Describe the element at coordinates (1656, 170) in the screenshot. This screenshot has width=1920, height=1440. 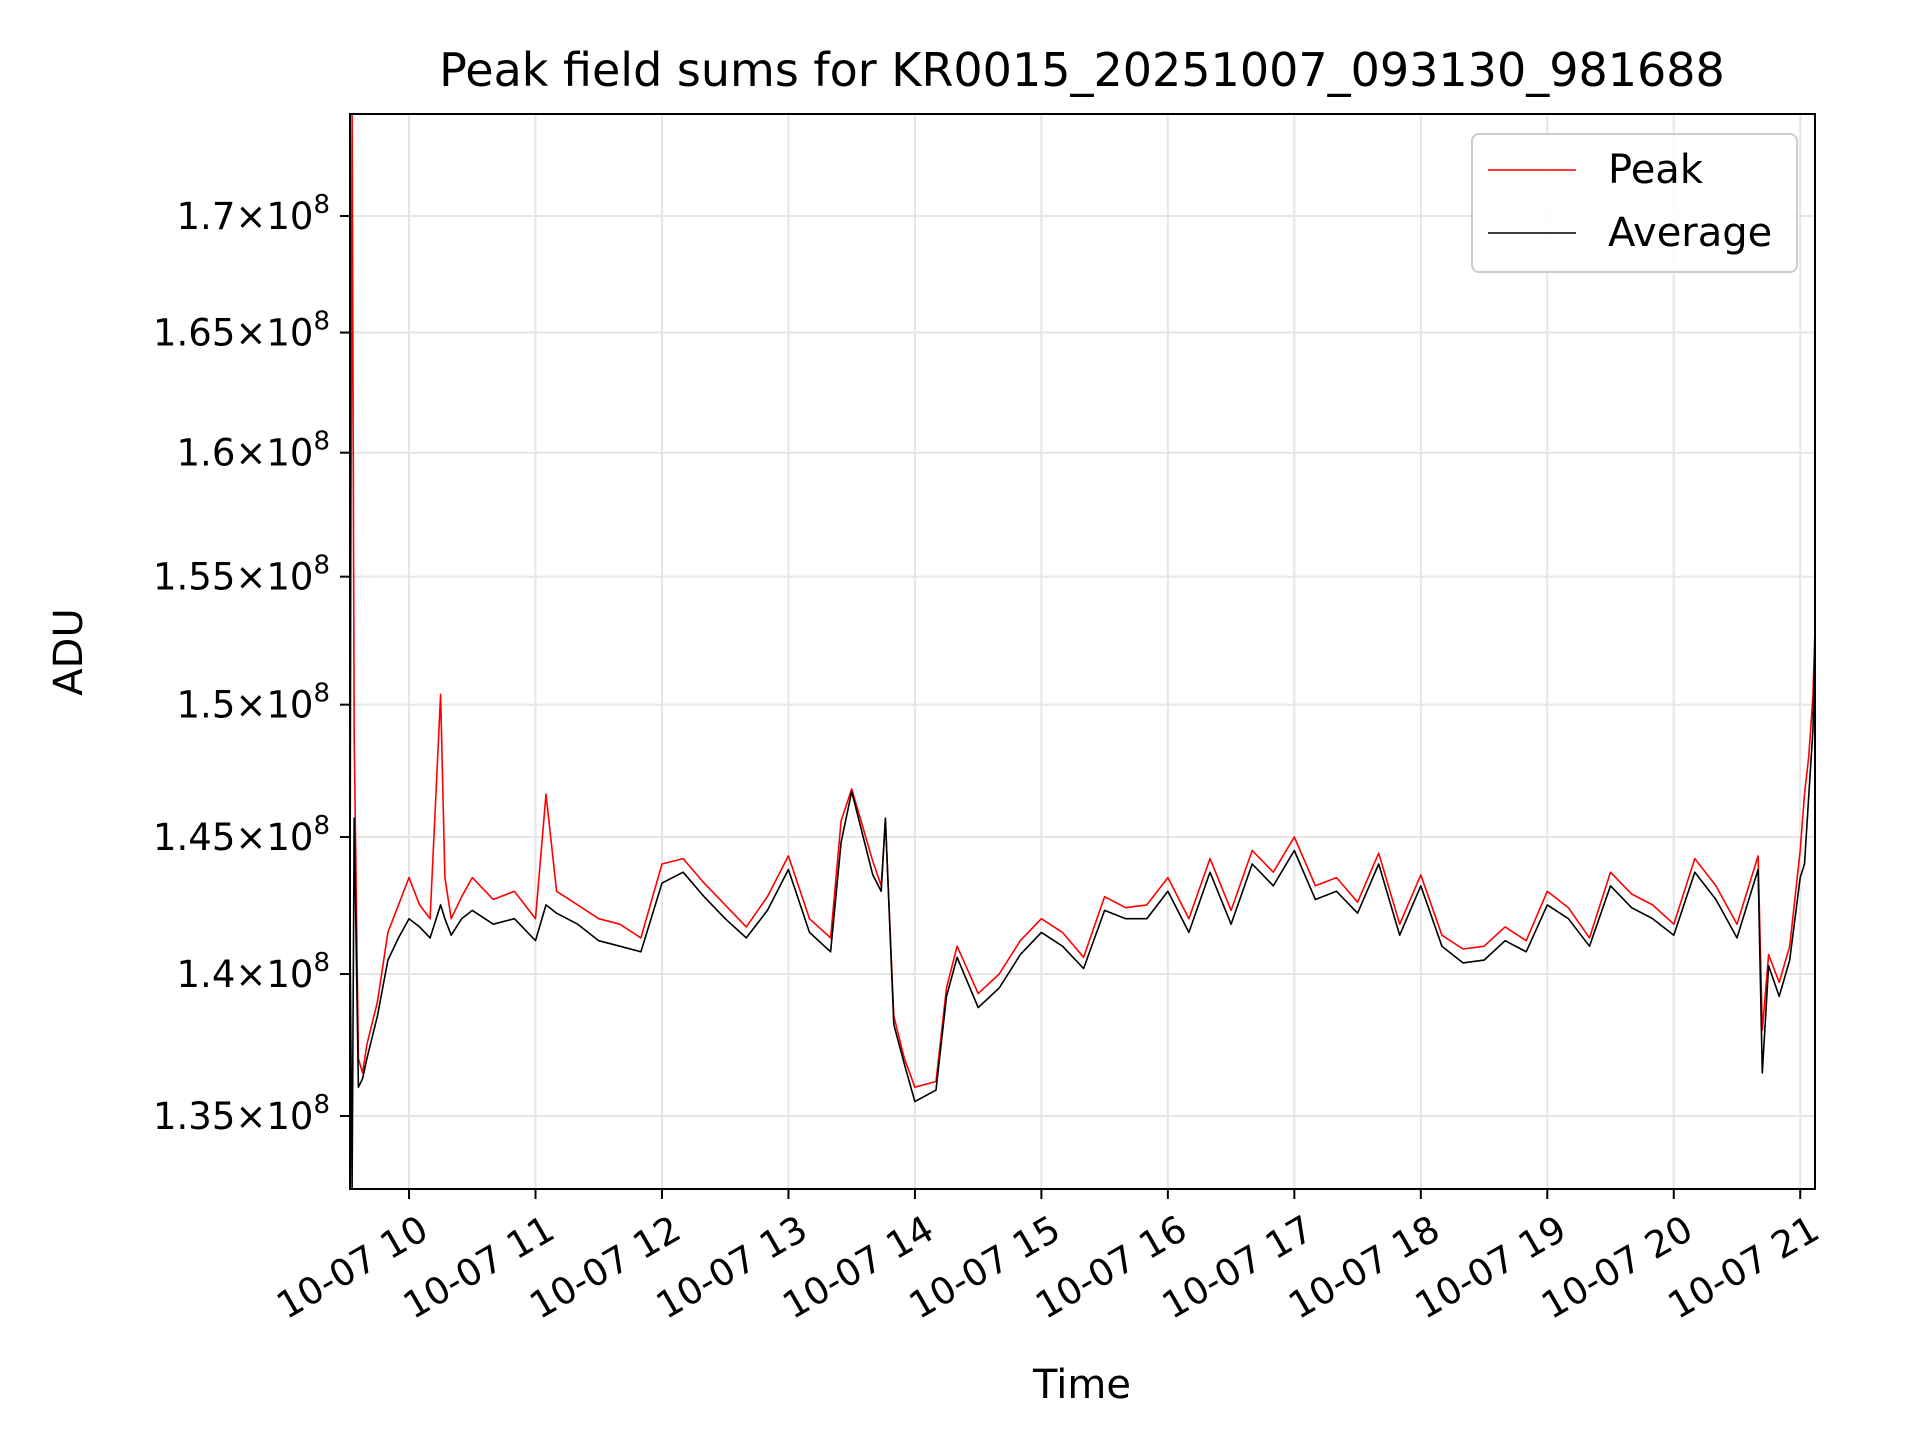
I see `legend-label-peak: Peak` at that location.